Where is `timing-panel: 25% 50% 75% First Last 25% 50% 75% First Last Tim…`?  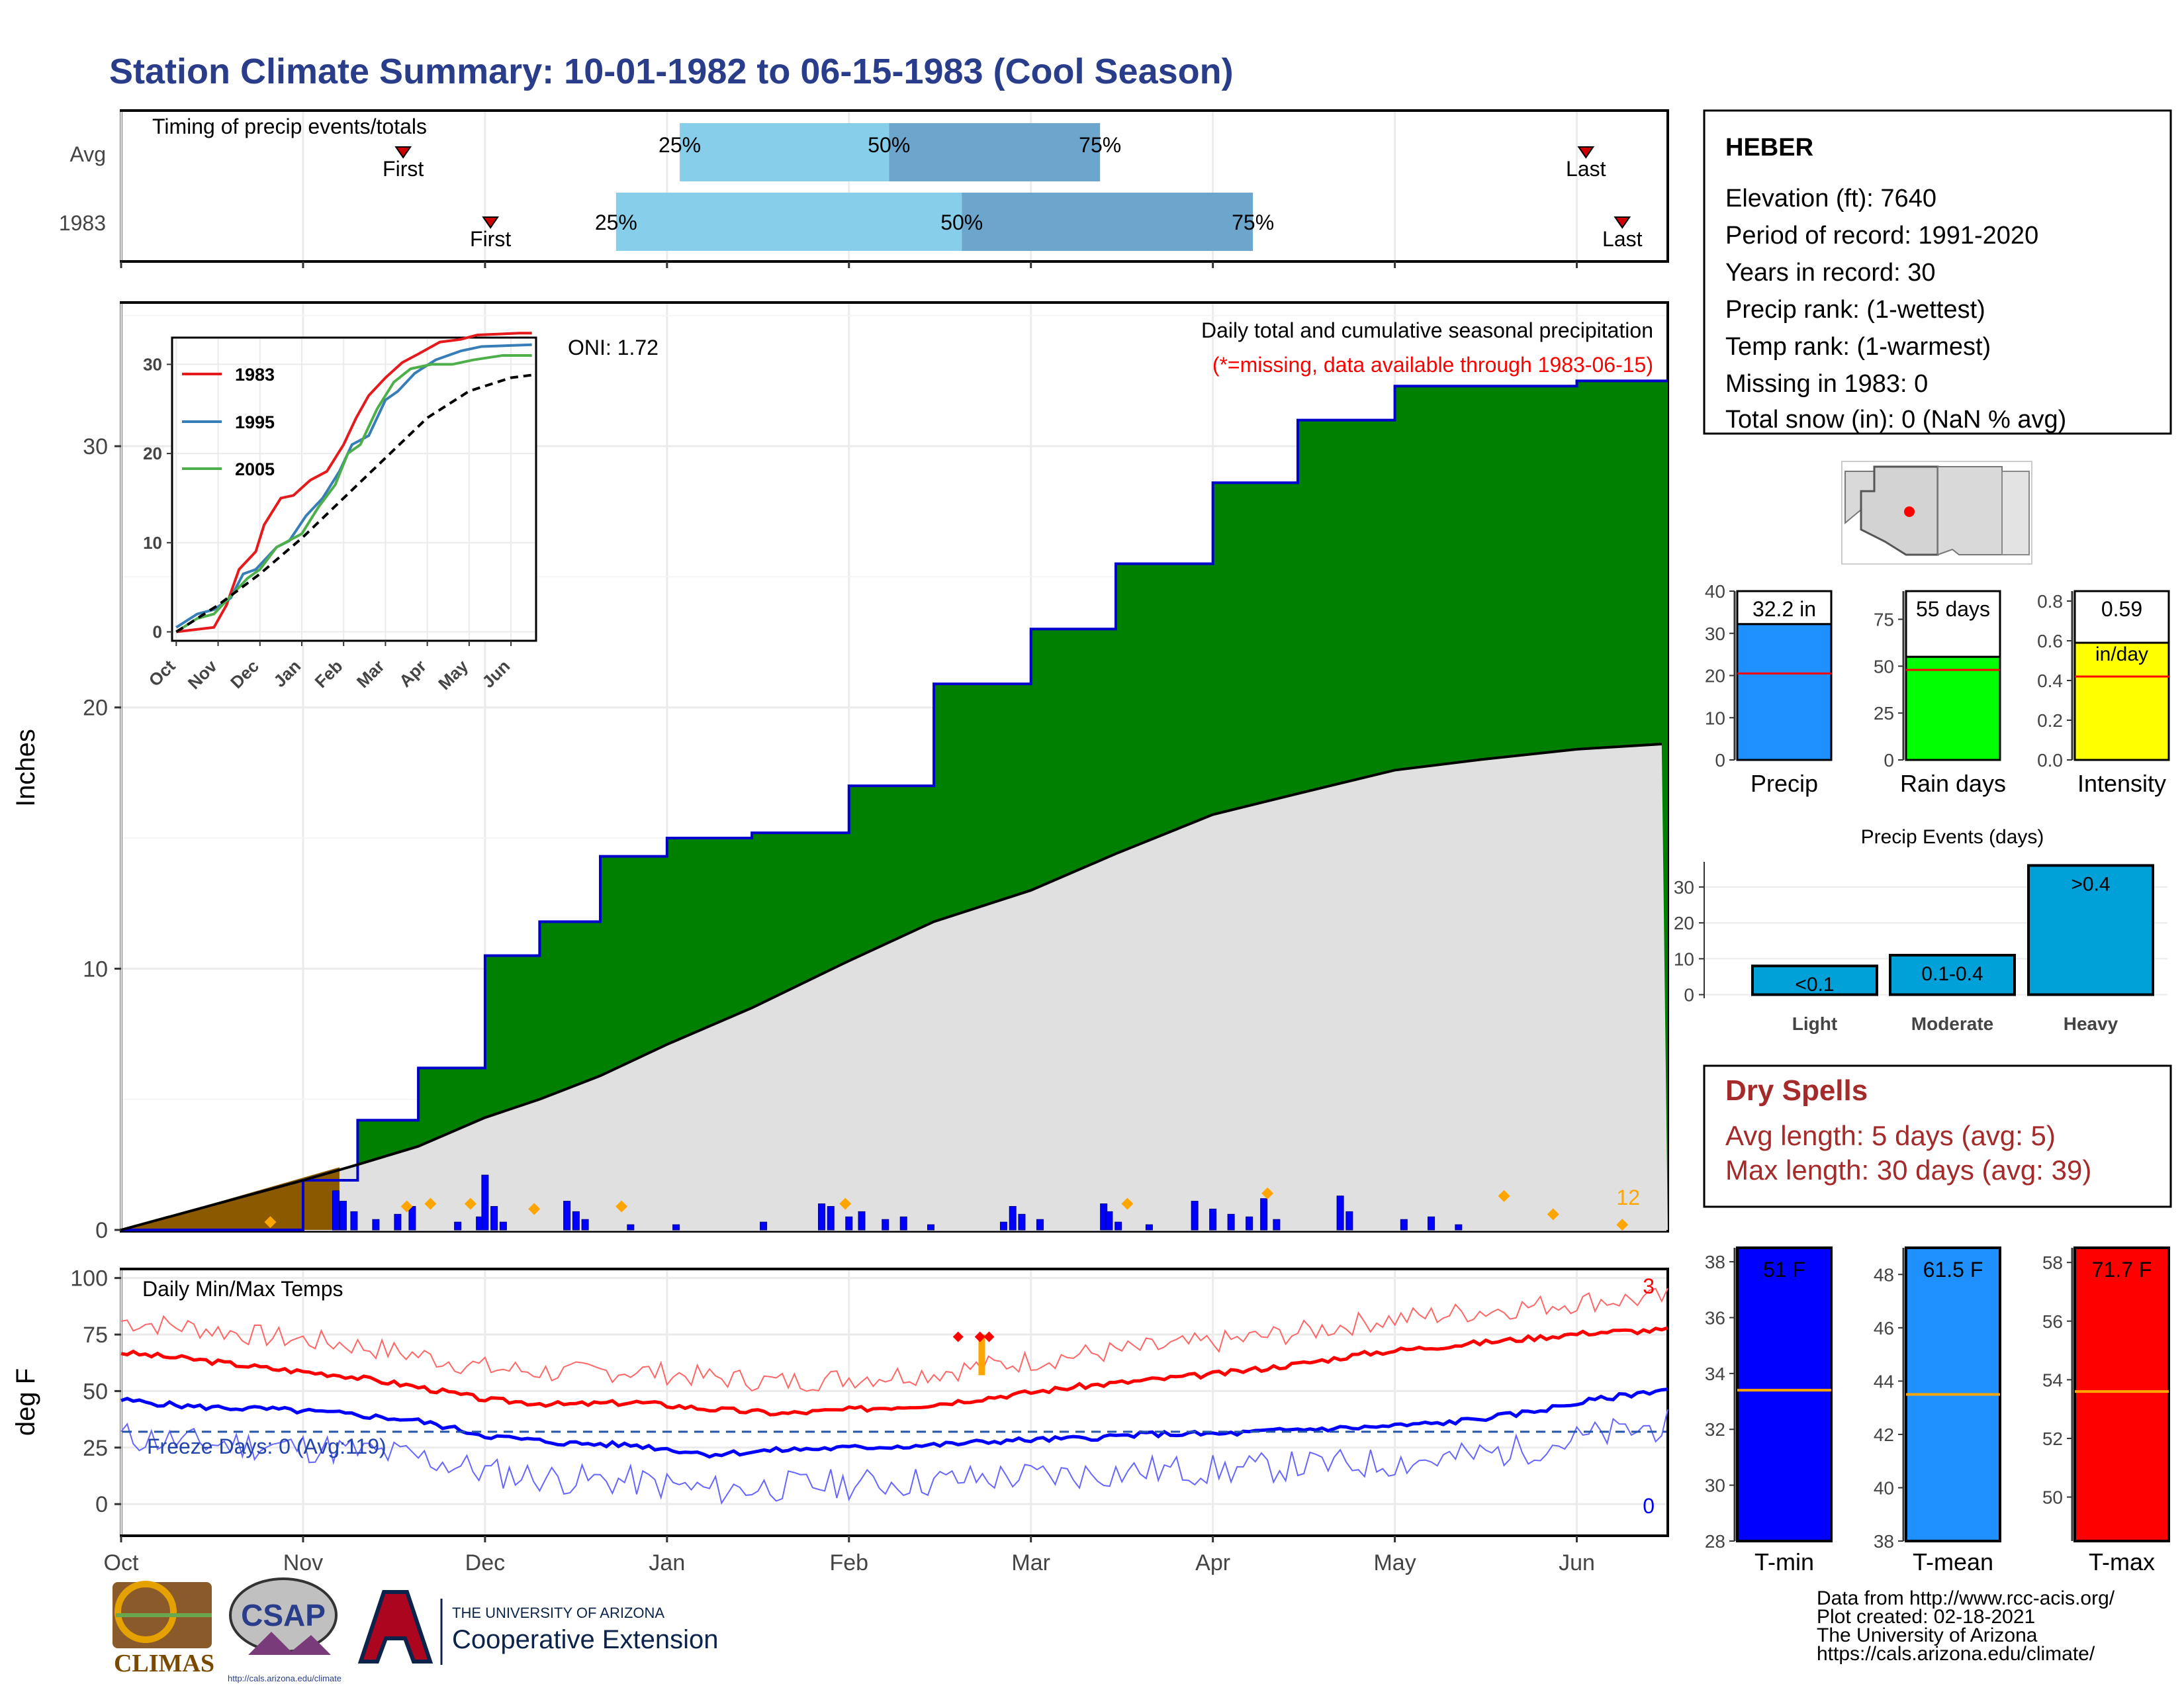 timing-panel: 25% 50% 75% First Last 25% 50% 75% First Last Tim… is located at coordinates (864, 188).